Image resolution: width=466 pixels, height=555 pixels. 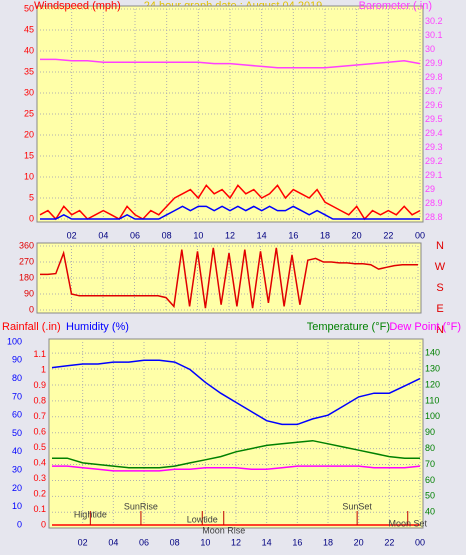 What do you see at coordinates (39, 509) in the screenshot?
I see `y3-tick-label: 0.1` at bounding box center [39, 509].